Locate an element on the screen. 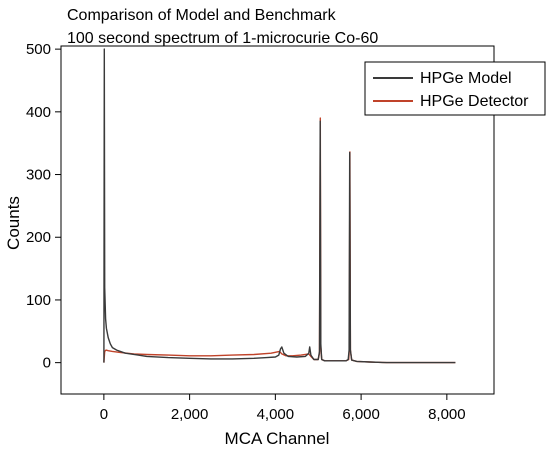 Image resolution: width=550 pixels, height=455 pixels. x-tick-label: 4,000 is located at coordinates (276, 414).